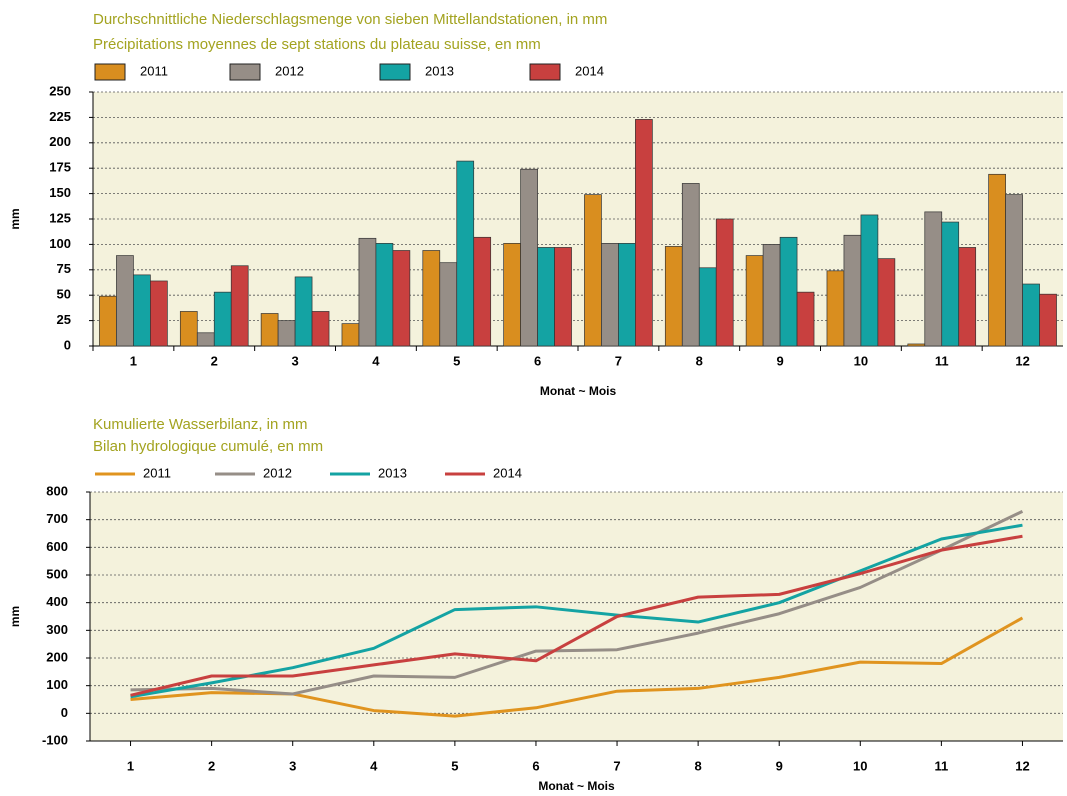  What do you see at coordinates (60, 167) in the screenshot?
I see `y-tick-label: 175` at bounding box center [60, 167].